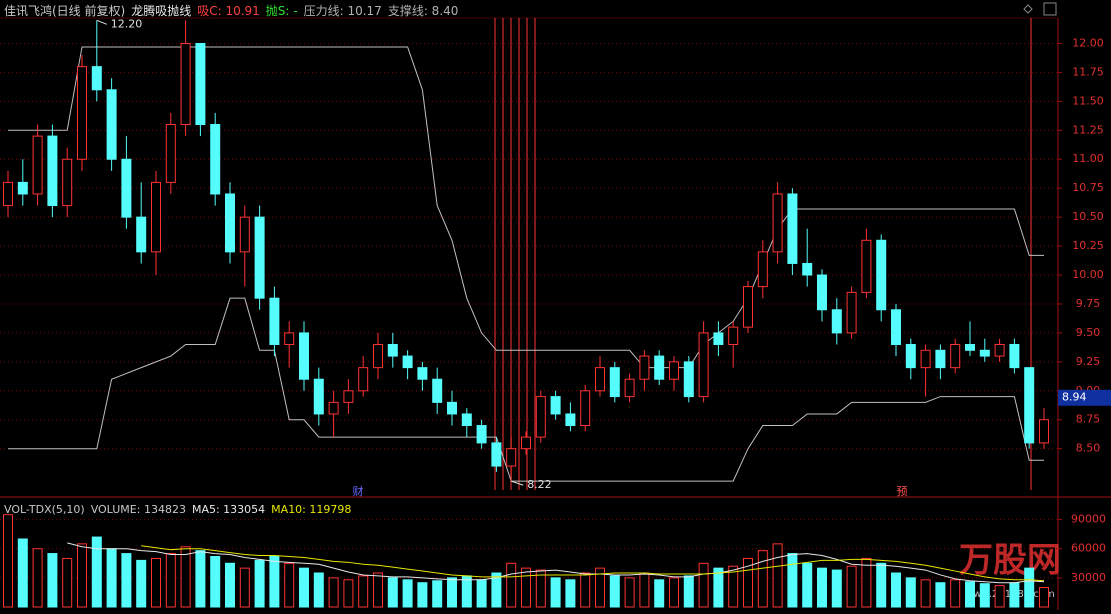 Image resolution: width=1111 pixels, height=614 pixels. I want to click on y-tick-label: 10.50, so click(1088, 216).